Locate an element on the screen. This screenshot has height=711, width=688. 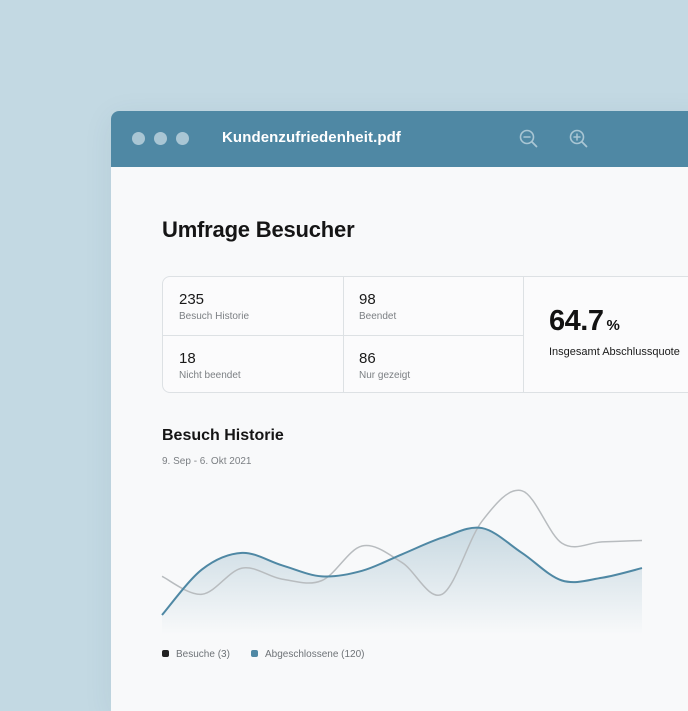
page-title: Umfrage Besucher is located at coordinates (258, 229).